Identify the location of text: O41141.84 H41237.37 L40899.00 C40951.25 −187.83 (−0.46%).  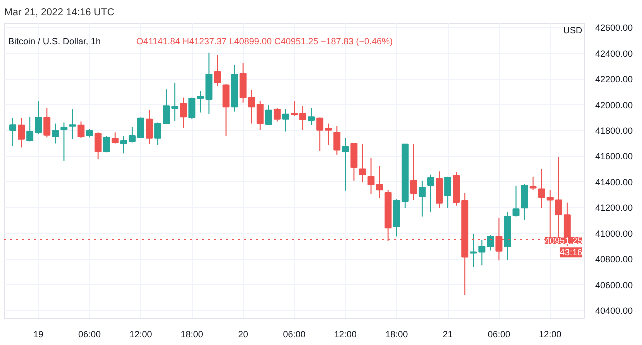
(265, 41).